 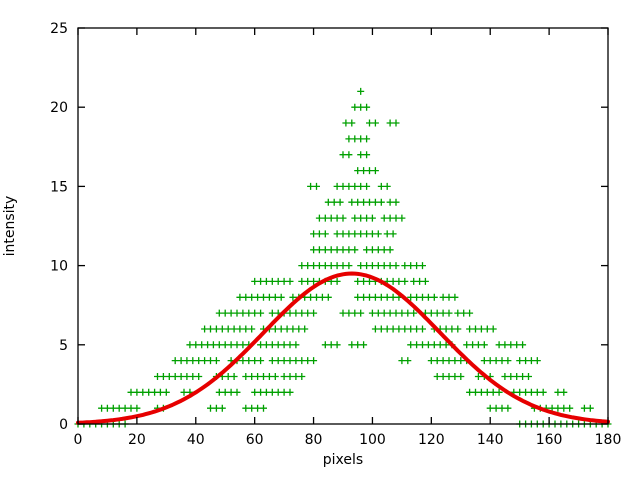 What do you see at coordinates (608, 440) in the screenshot?
I see `x-tick-label: 180` at bounding box center [608, 440].